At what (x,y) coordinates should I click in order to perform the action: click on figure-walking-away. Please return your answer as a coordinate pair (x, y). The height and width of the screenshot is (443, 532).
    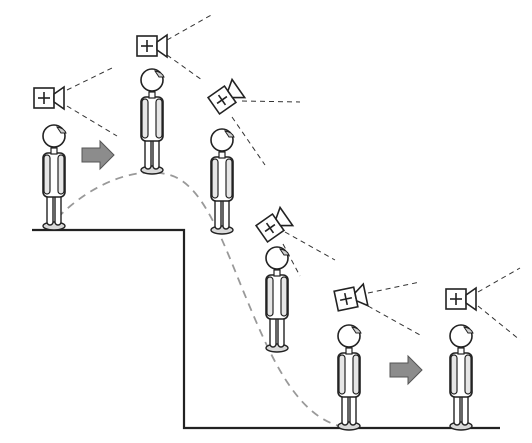
    Looking at the image, I should click on (461, 377).